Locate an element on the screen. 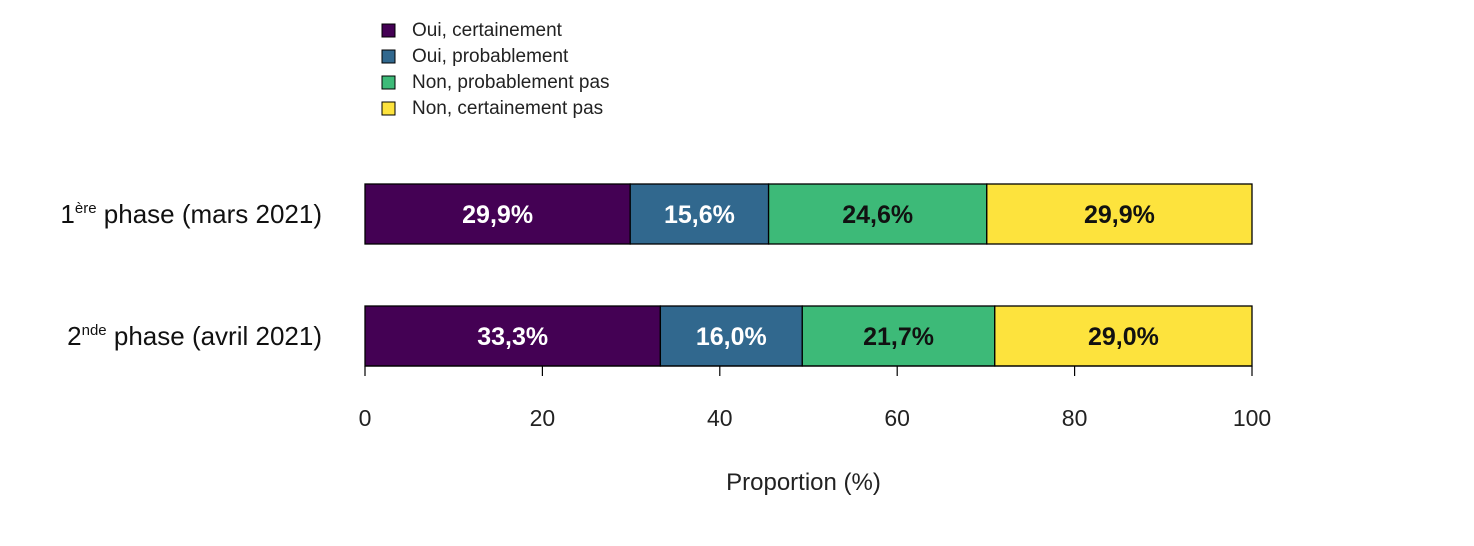 The width and height of the screenshot is (1474, 546). bar-value-label: 29,0% is located at coordinates (1123, 337).